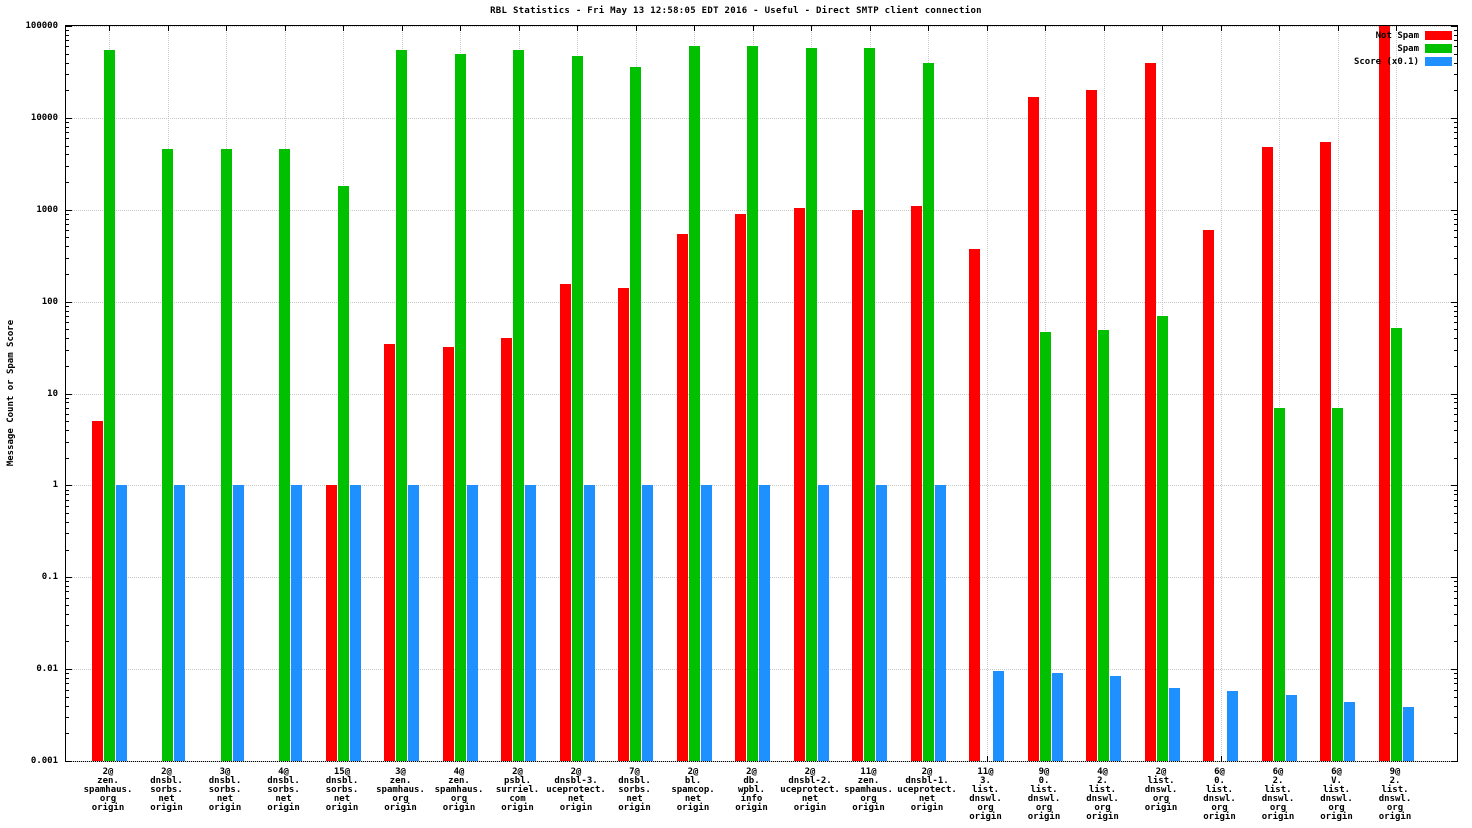  What do you see at coordinates (1219, 794) in the screenshot?
I see `x-tick-label: 6@ 0. list. dnswl. org origin` at bounding box center [1219, 794].